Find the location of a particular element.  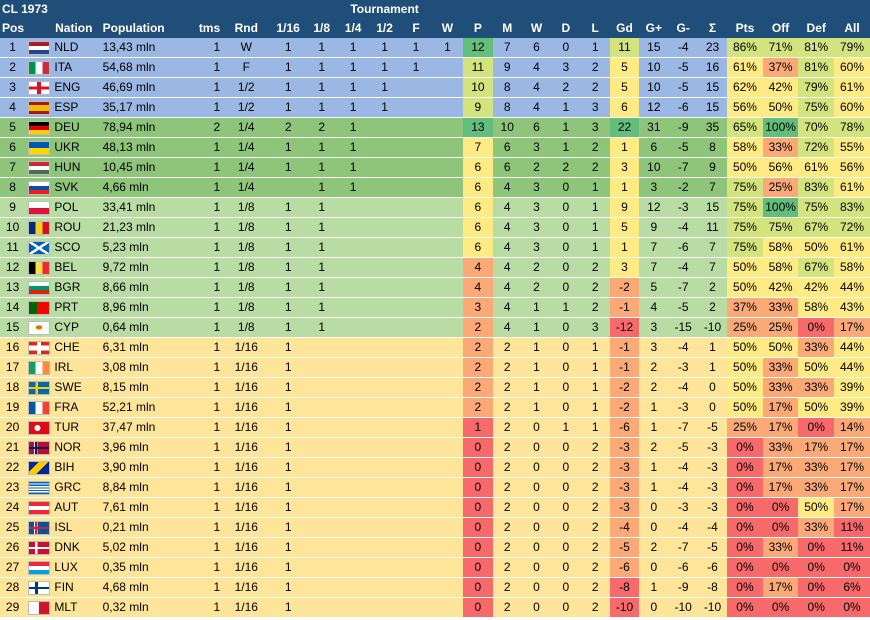

flag-svk-icon is located at coordinates (38, 187).